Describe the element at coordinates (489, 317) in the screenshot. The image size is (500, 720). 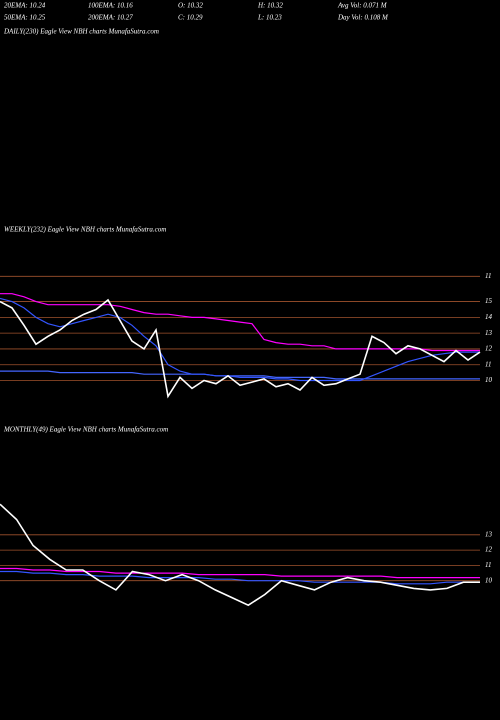
I see `y-tick-label: 14` at that location.